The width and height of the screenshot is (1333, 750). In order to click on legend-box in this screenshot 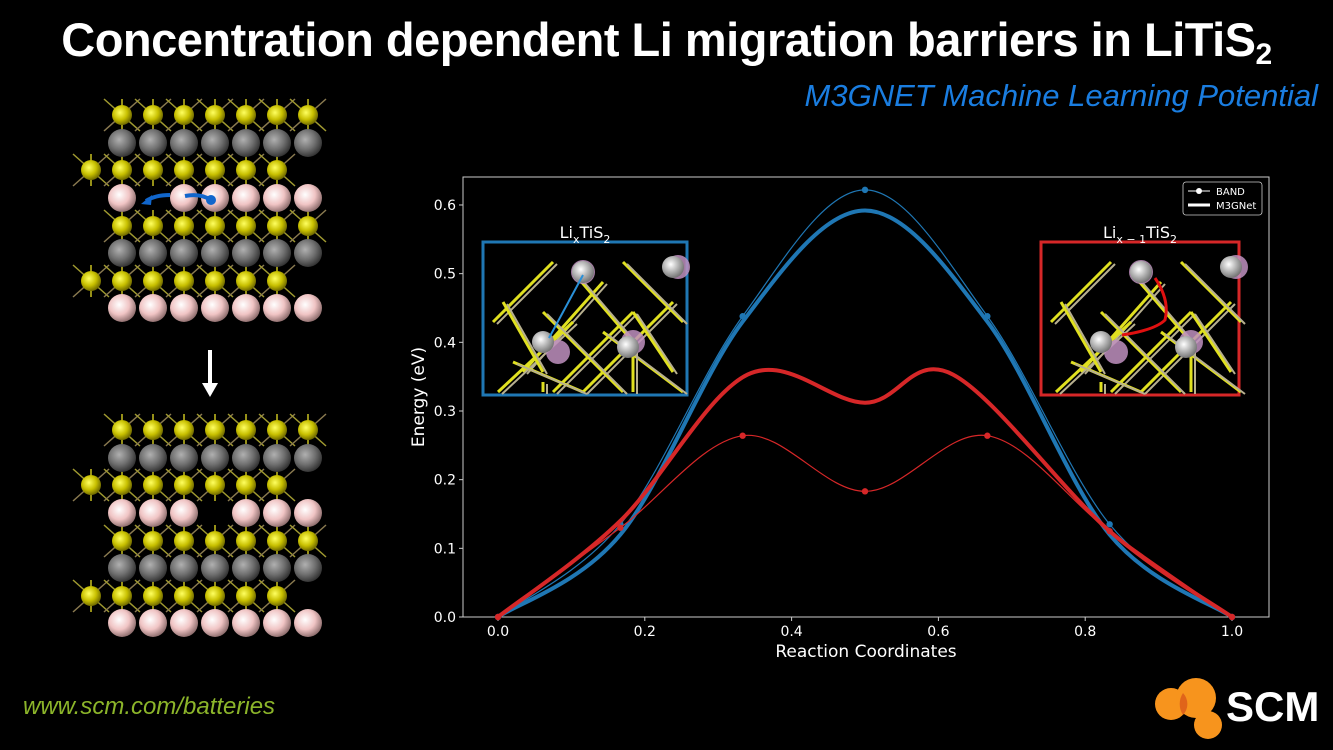, I will do `click(1222, 198)`.